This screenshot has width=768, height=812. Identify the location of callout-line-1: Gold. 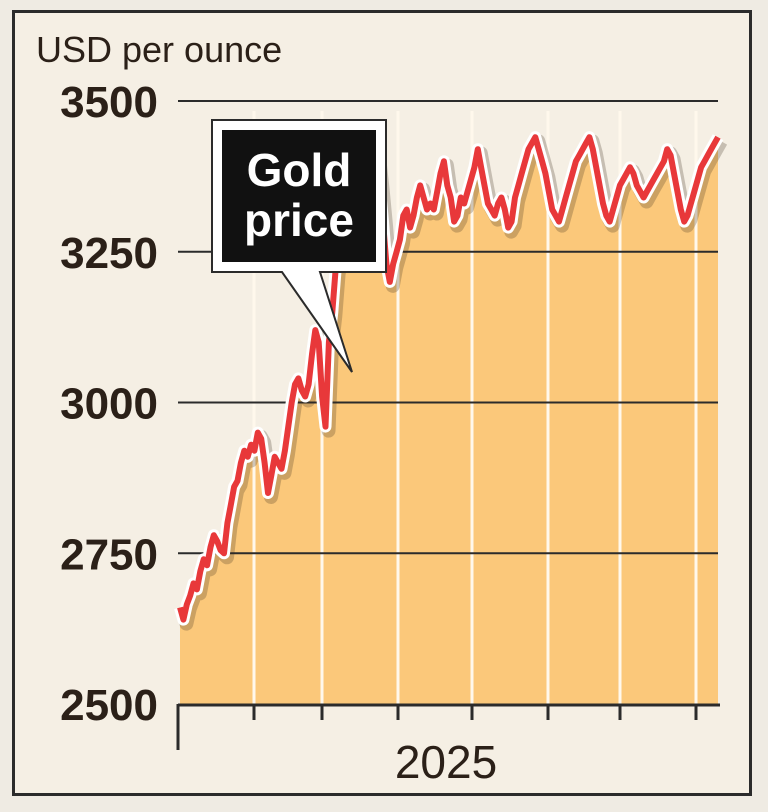
(299, 170).